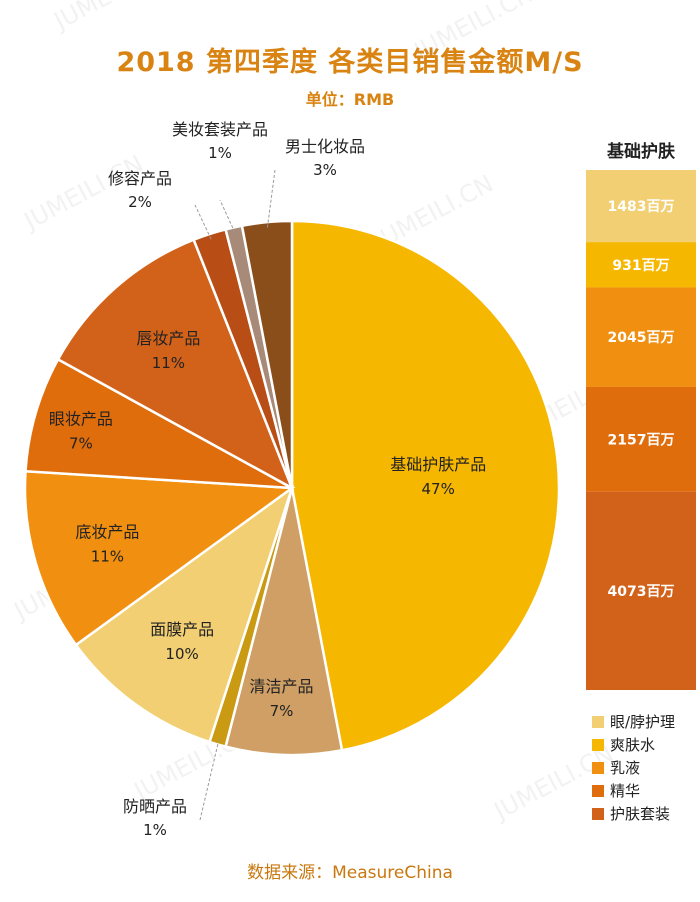 The width and height of the screenshot is (700, 902). Describe the element at coordinates (640, 814) in the screenshot. I see `legend-label: 护肤套装` at that location.